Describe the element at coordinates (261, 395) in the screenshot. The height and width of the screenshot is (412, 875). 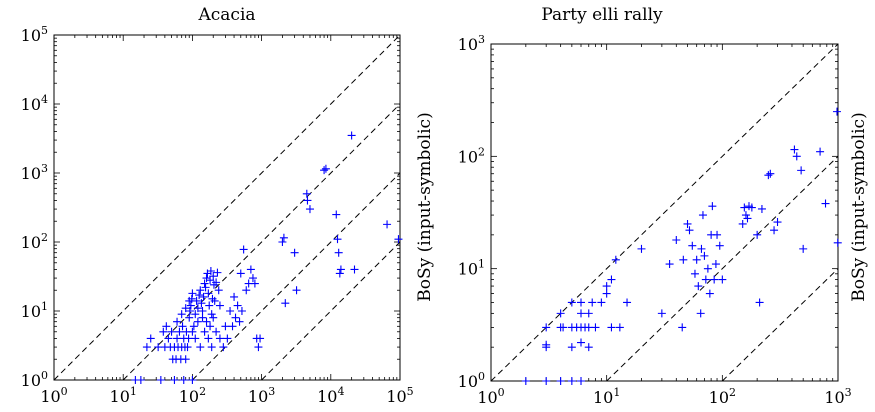
I see `x-tick-label: 10³` at that location.